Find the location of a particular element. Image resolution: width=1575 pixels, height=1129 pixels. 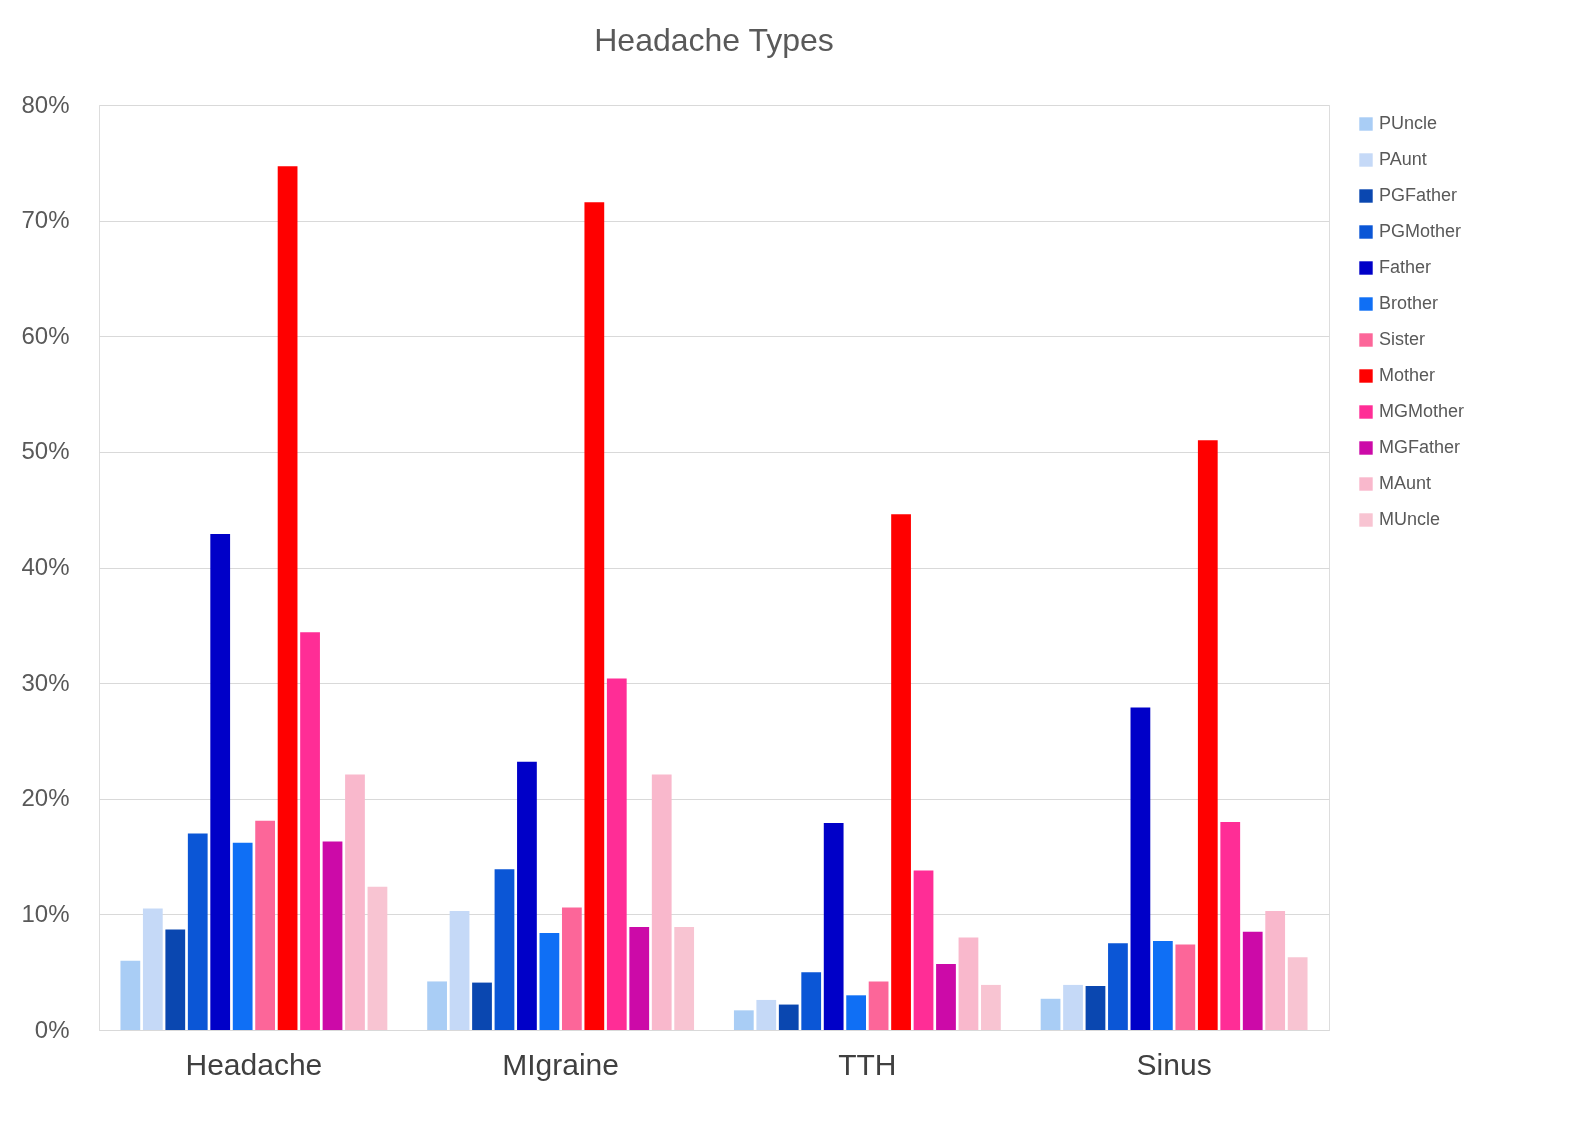

y-tick-label: 70% is located at coordinates (45, 220).